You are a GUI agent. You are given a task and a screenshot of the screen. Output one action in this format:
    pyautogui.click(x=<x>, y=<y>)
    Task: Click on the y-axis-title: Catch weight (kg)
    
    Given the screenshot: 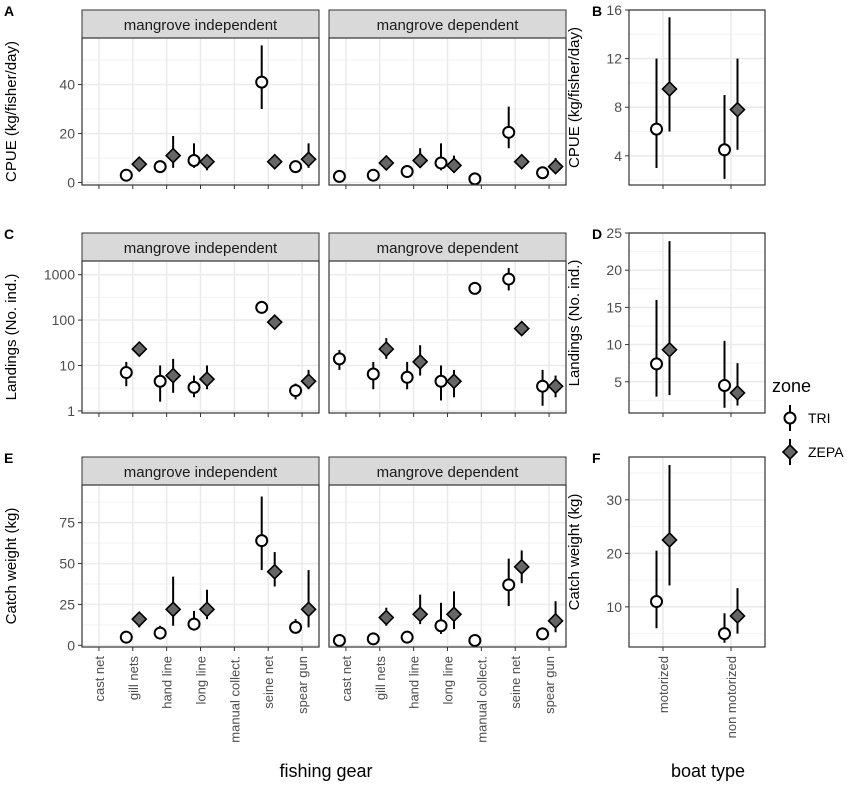 What is the action you would take?
    pyautogui.click(x=11, y=566)
    